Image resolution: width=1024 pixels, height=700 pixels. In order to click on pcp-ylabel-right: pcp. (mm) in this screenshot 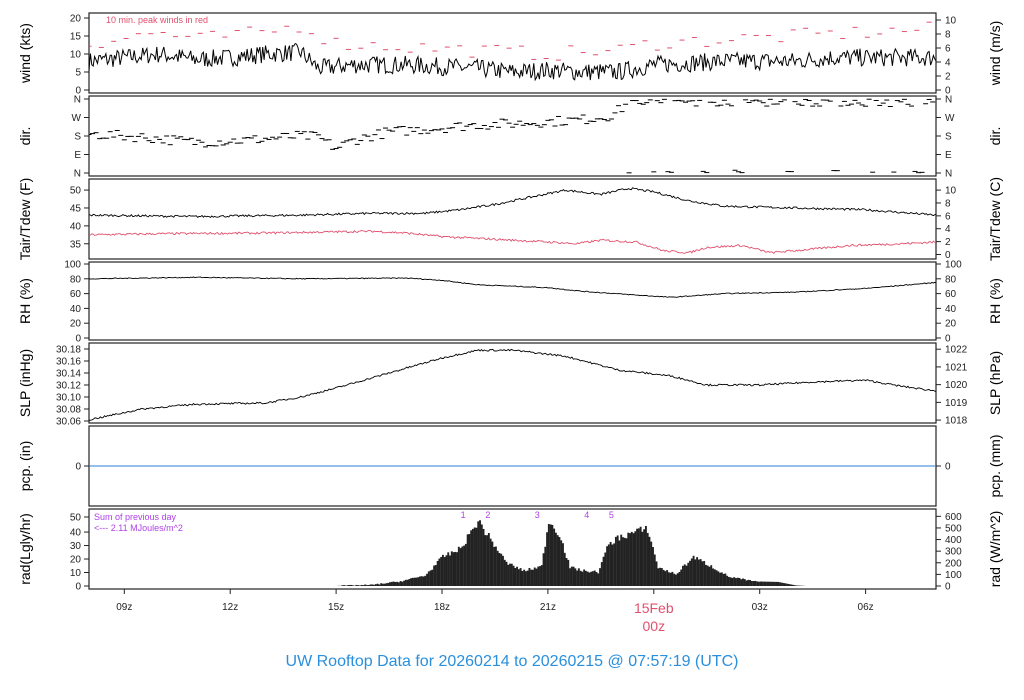, I will do `click(995, 466)`.